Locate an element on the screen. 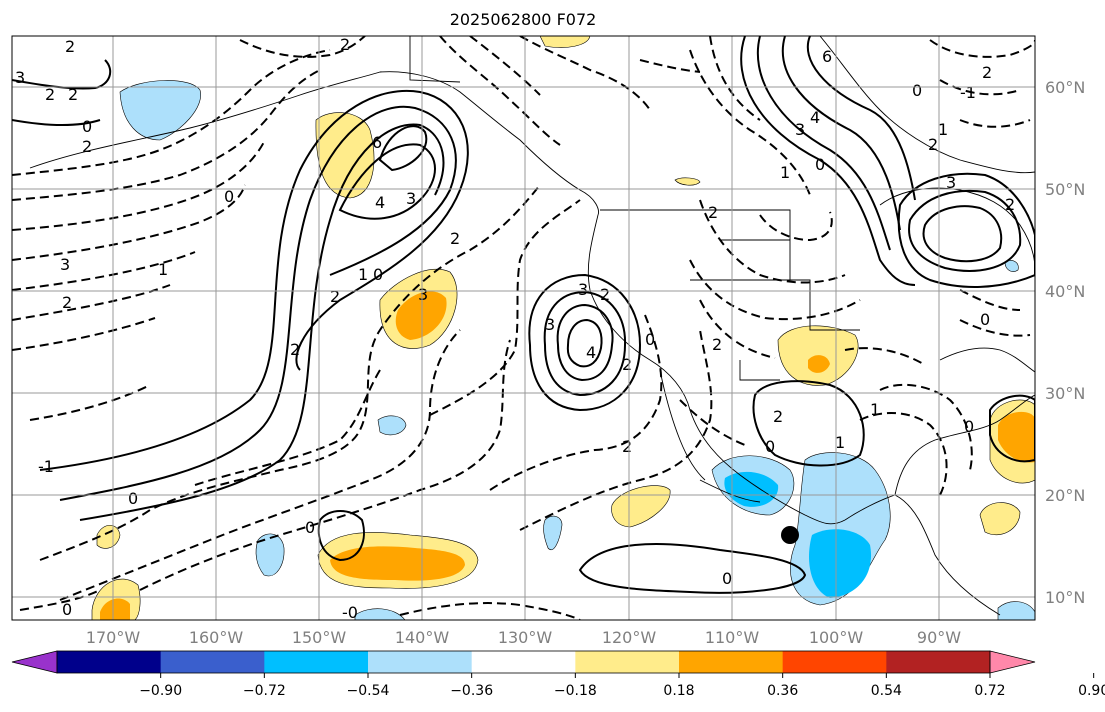 This screenshot has width=1105, height=712. longitude-label: 140°W is located at coordinates (422, 637).